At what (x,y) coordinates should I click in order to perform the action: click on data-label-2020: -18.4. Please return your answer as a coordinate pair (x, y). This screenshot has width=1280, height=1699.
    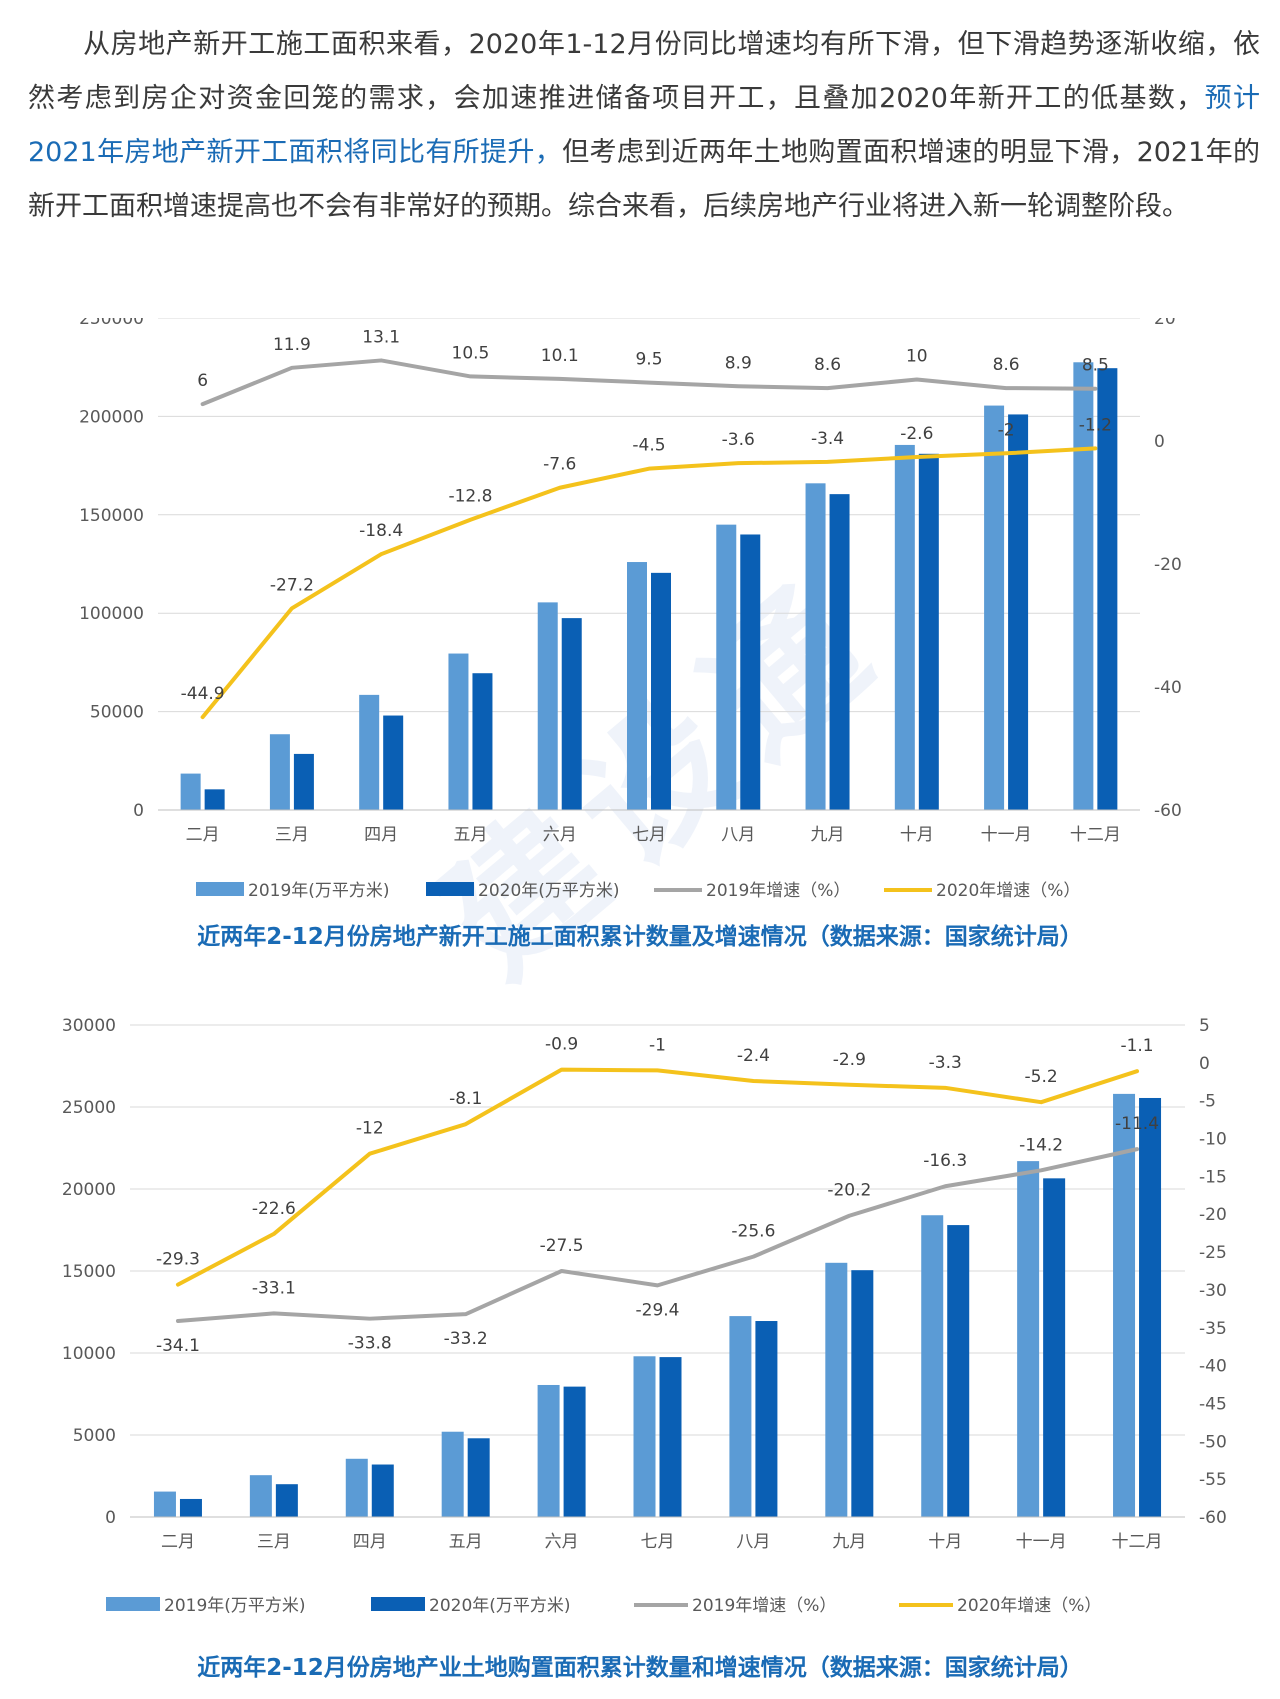
    Looking at the image, I should click on (381, 531).